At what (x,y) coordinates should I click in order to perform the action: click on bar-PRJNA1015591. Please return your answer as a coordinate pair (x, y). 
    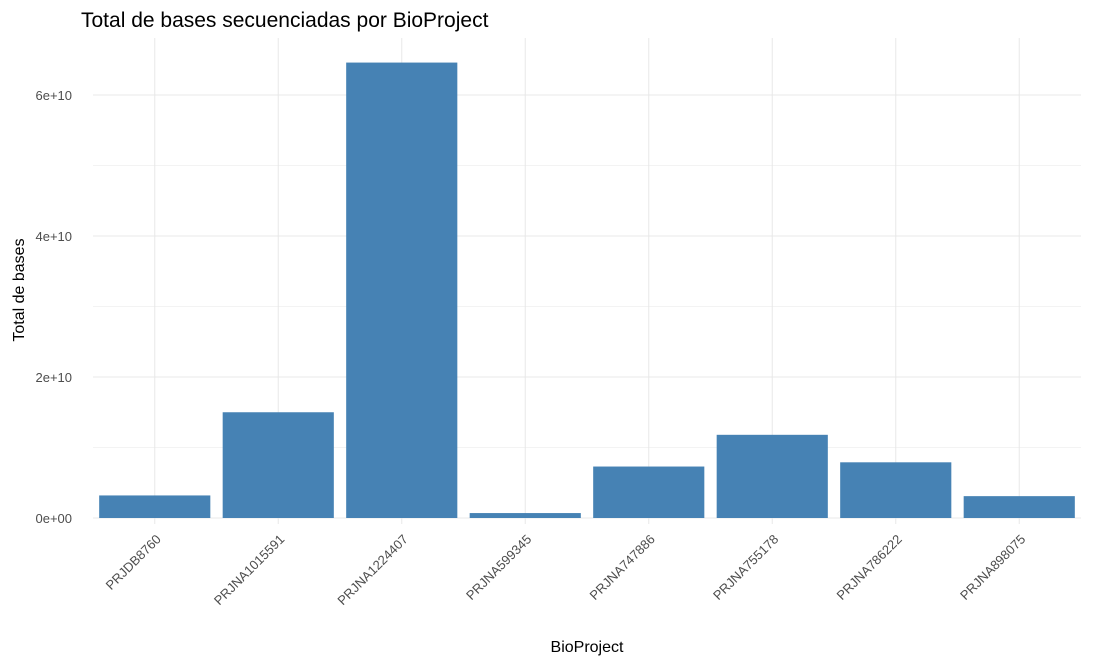
    Looking at the image, I should click on (278, 465).